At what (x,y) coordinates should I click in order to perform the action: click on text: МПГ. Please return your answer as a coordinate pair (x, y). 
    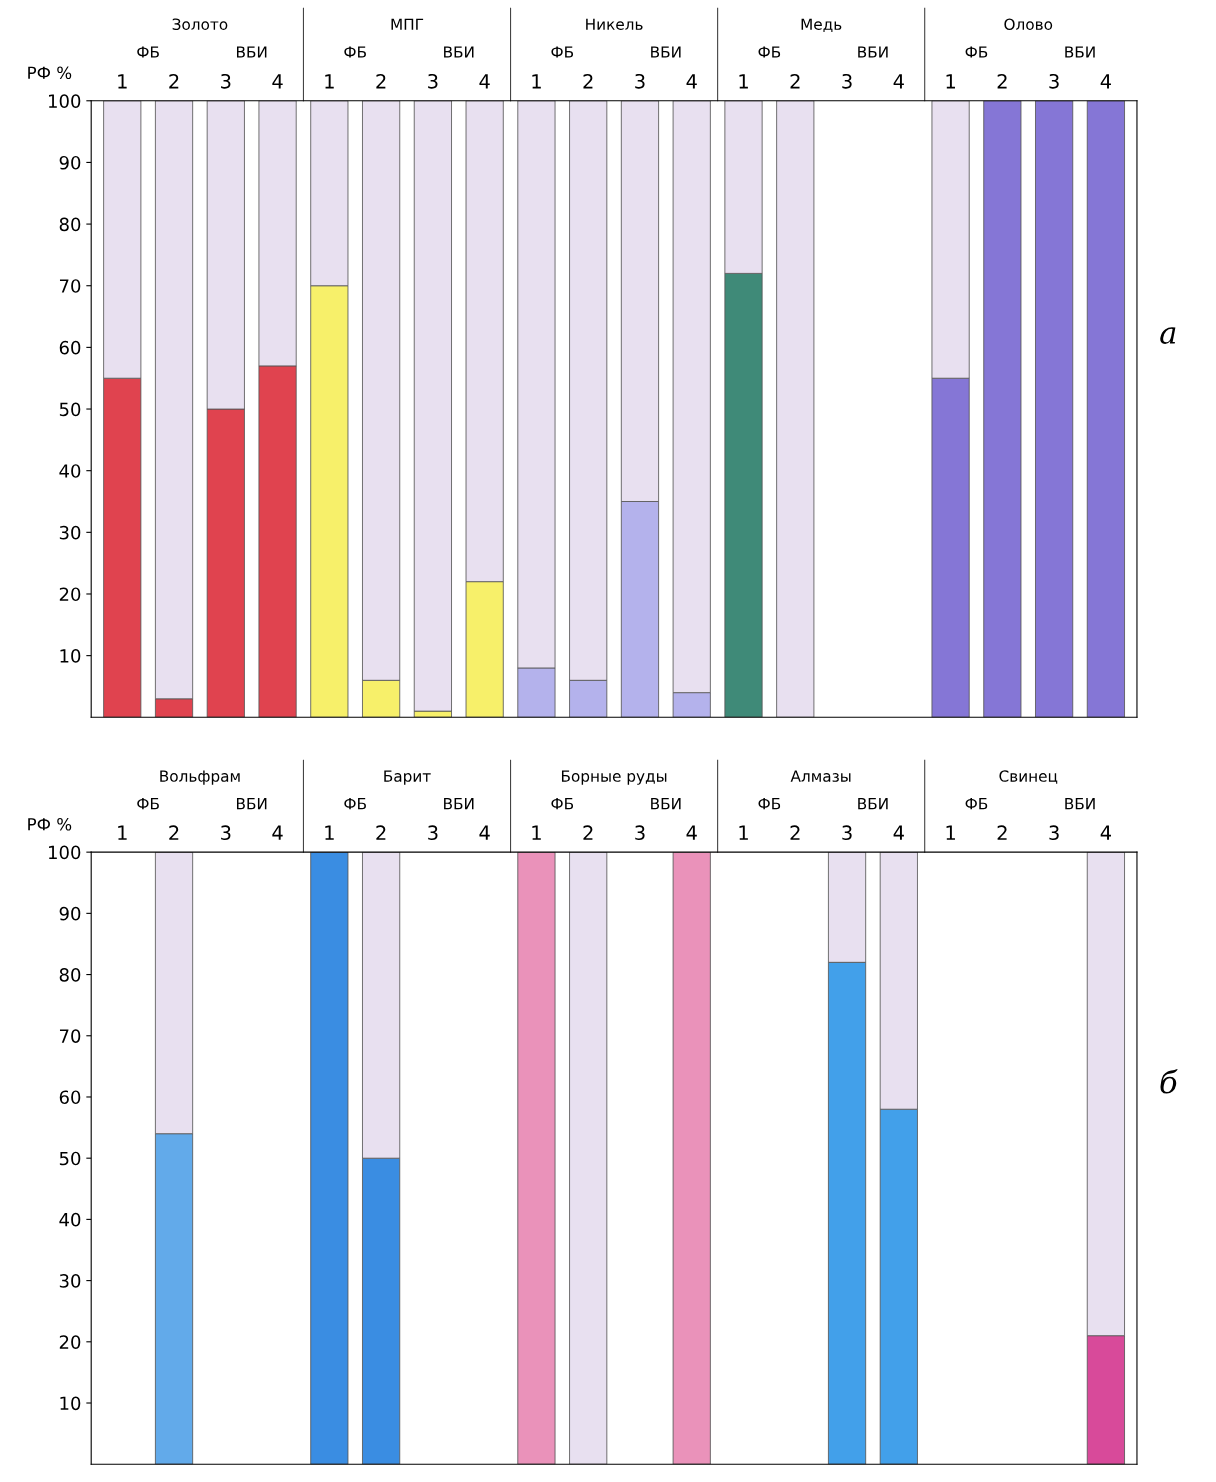
    Looking at the image, I should click on (407, 24).